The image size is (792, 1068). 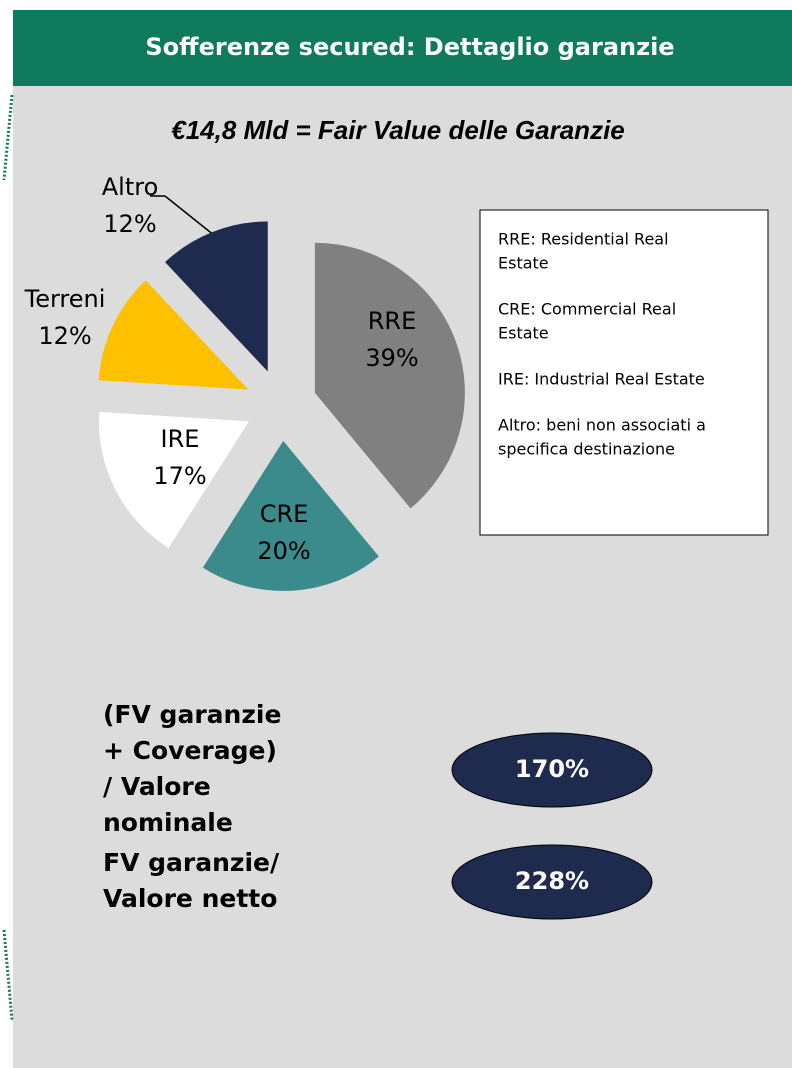 I want to click on legend-note: specifica destinazione, so click(x=586, y=449).